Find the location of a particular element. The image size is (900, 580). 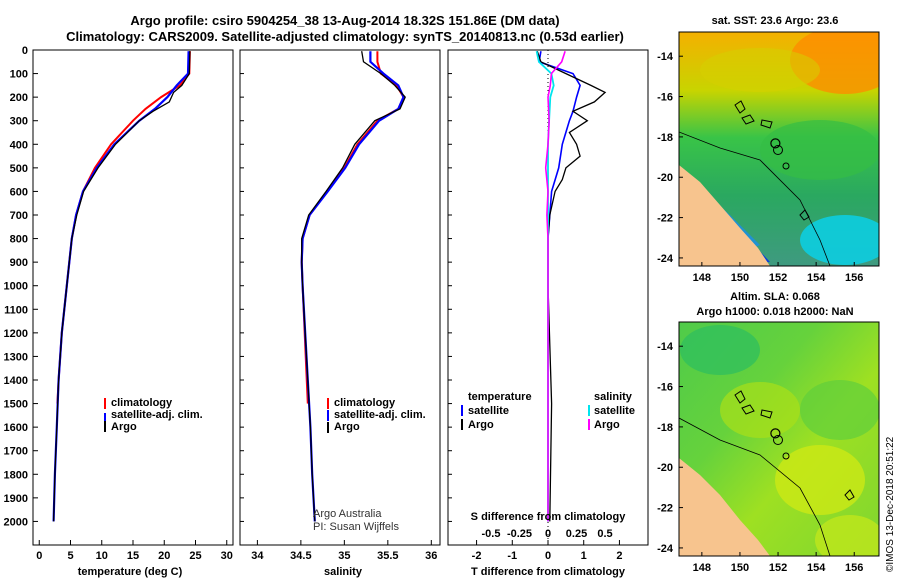

salinity-series is located at coordinates (353, 286).